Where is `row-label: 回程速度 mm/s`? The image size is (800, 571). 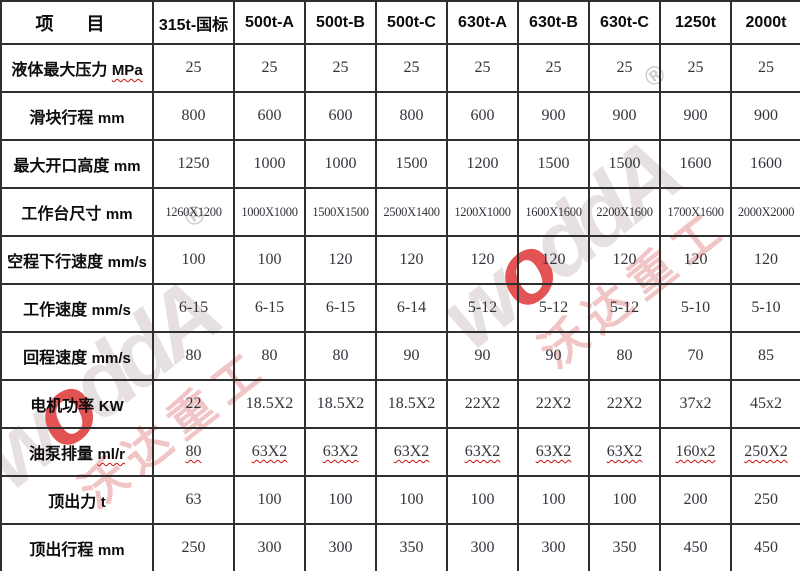 row-label: 回程速度 mm/s is located at coordinates (77, 356).